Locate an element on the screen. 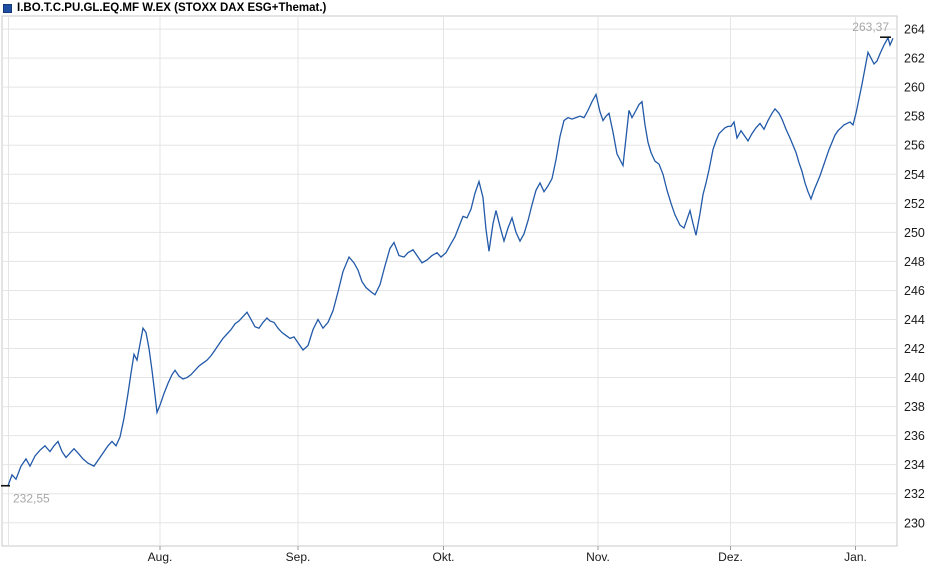 This screenshot has width=940, height=584. y-axis-label: 236 is located at coordinates (914, 436).